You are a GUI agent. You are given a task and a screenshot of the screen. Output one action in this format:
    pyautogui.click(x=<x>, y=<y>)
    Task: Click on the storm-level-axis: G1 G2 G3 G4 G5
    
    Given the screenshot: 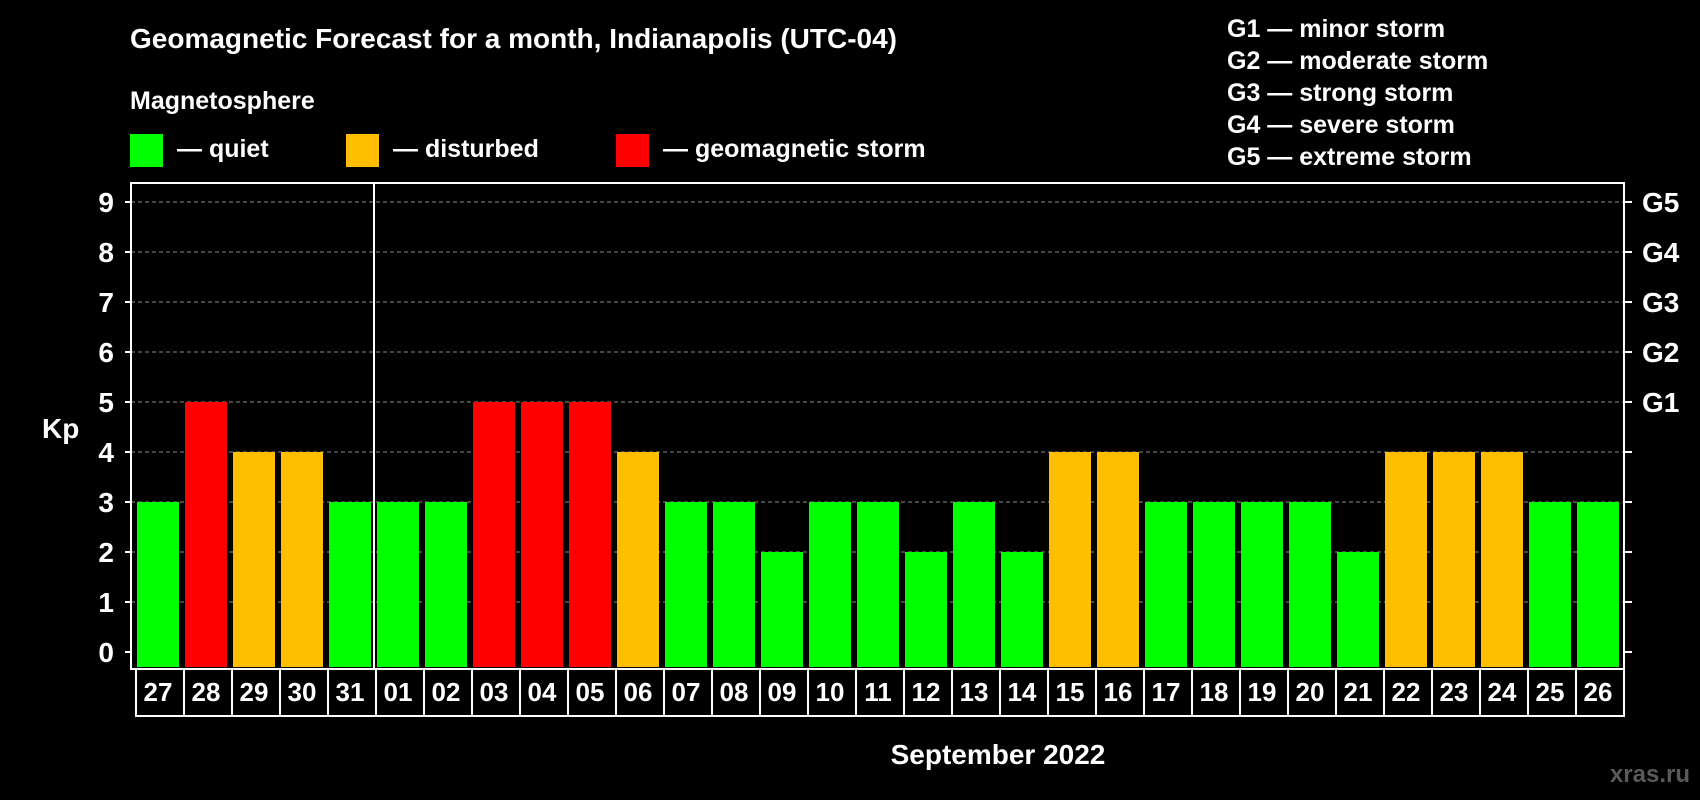 What is the action you would take?
    pyautogui.click(x=1652, y=420)
    